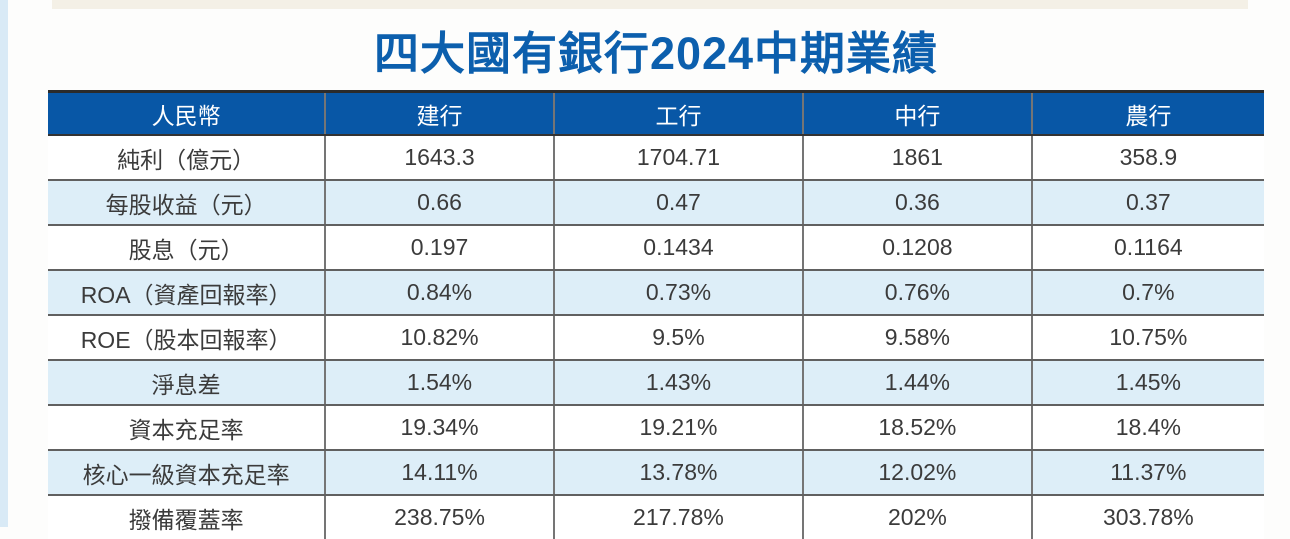 The image size is (1290, 539). What do you see at coordinates (187, 473) in the screenshot?
I see `row-label: 核心一級資本充足率` at bounding box center [187, 473].